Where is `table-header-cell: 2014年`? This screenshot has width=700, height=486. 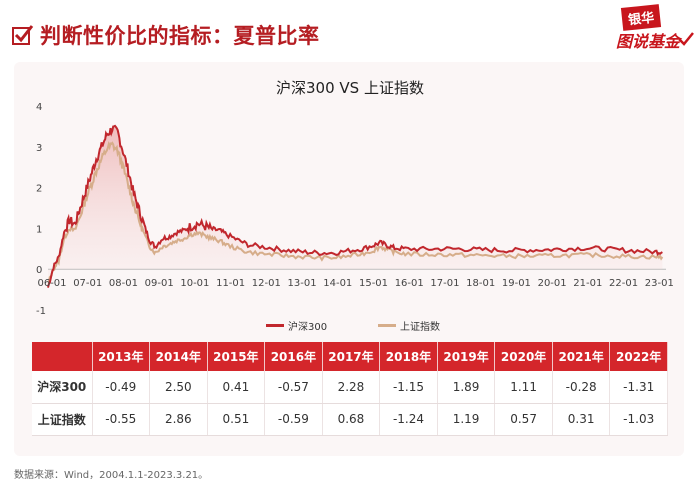 table-header-cell: 2014年 is located at coordinates (178, 356).